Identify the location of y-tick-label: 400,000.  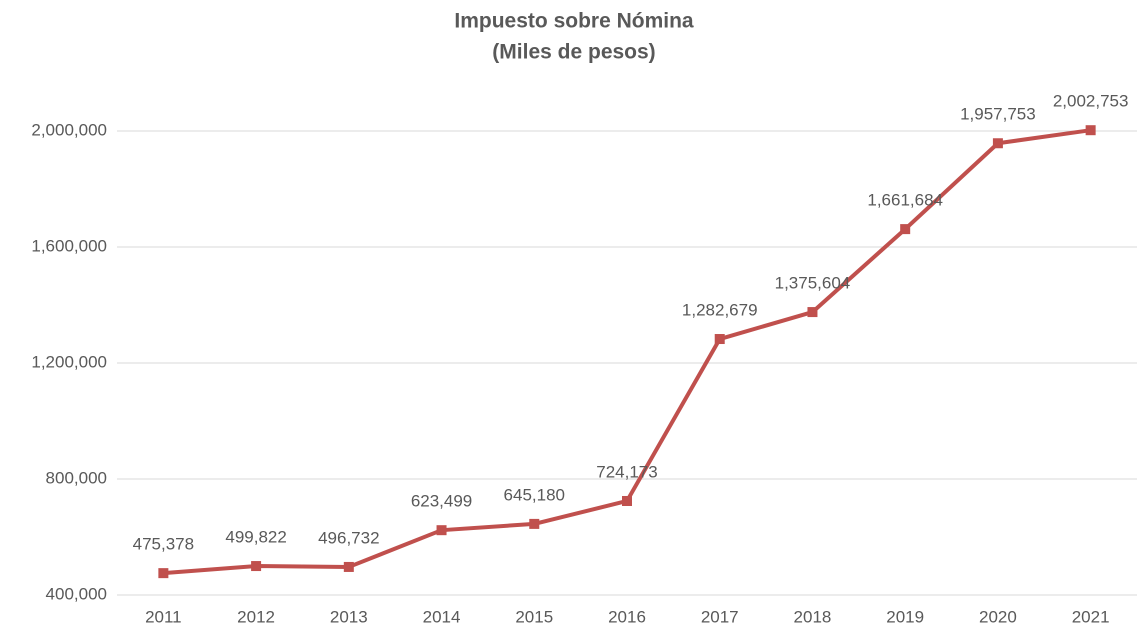
(76, 593).